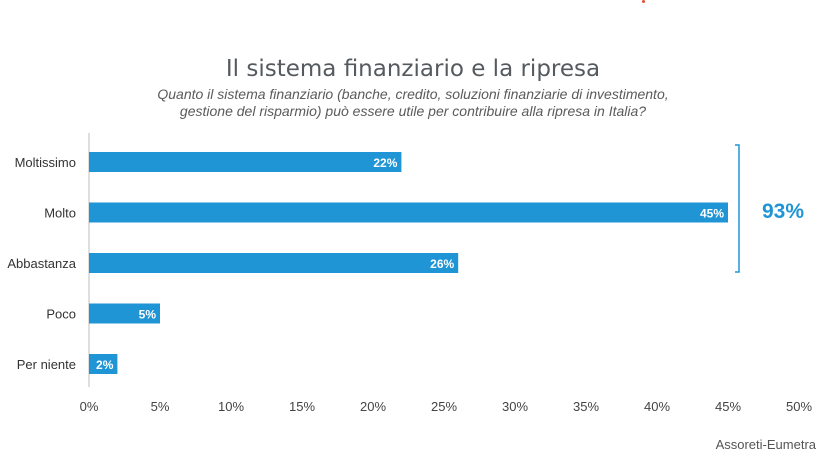 The width and height of the screenshot is (826, 457). What do you see at coordinates (737, 208) in the screenshot?
I see `bracket-line` at bounding box center [737, 208].